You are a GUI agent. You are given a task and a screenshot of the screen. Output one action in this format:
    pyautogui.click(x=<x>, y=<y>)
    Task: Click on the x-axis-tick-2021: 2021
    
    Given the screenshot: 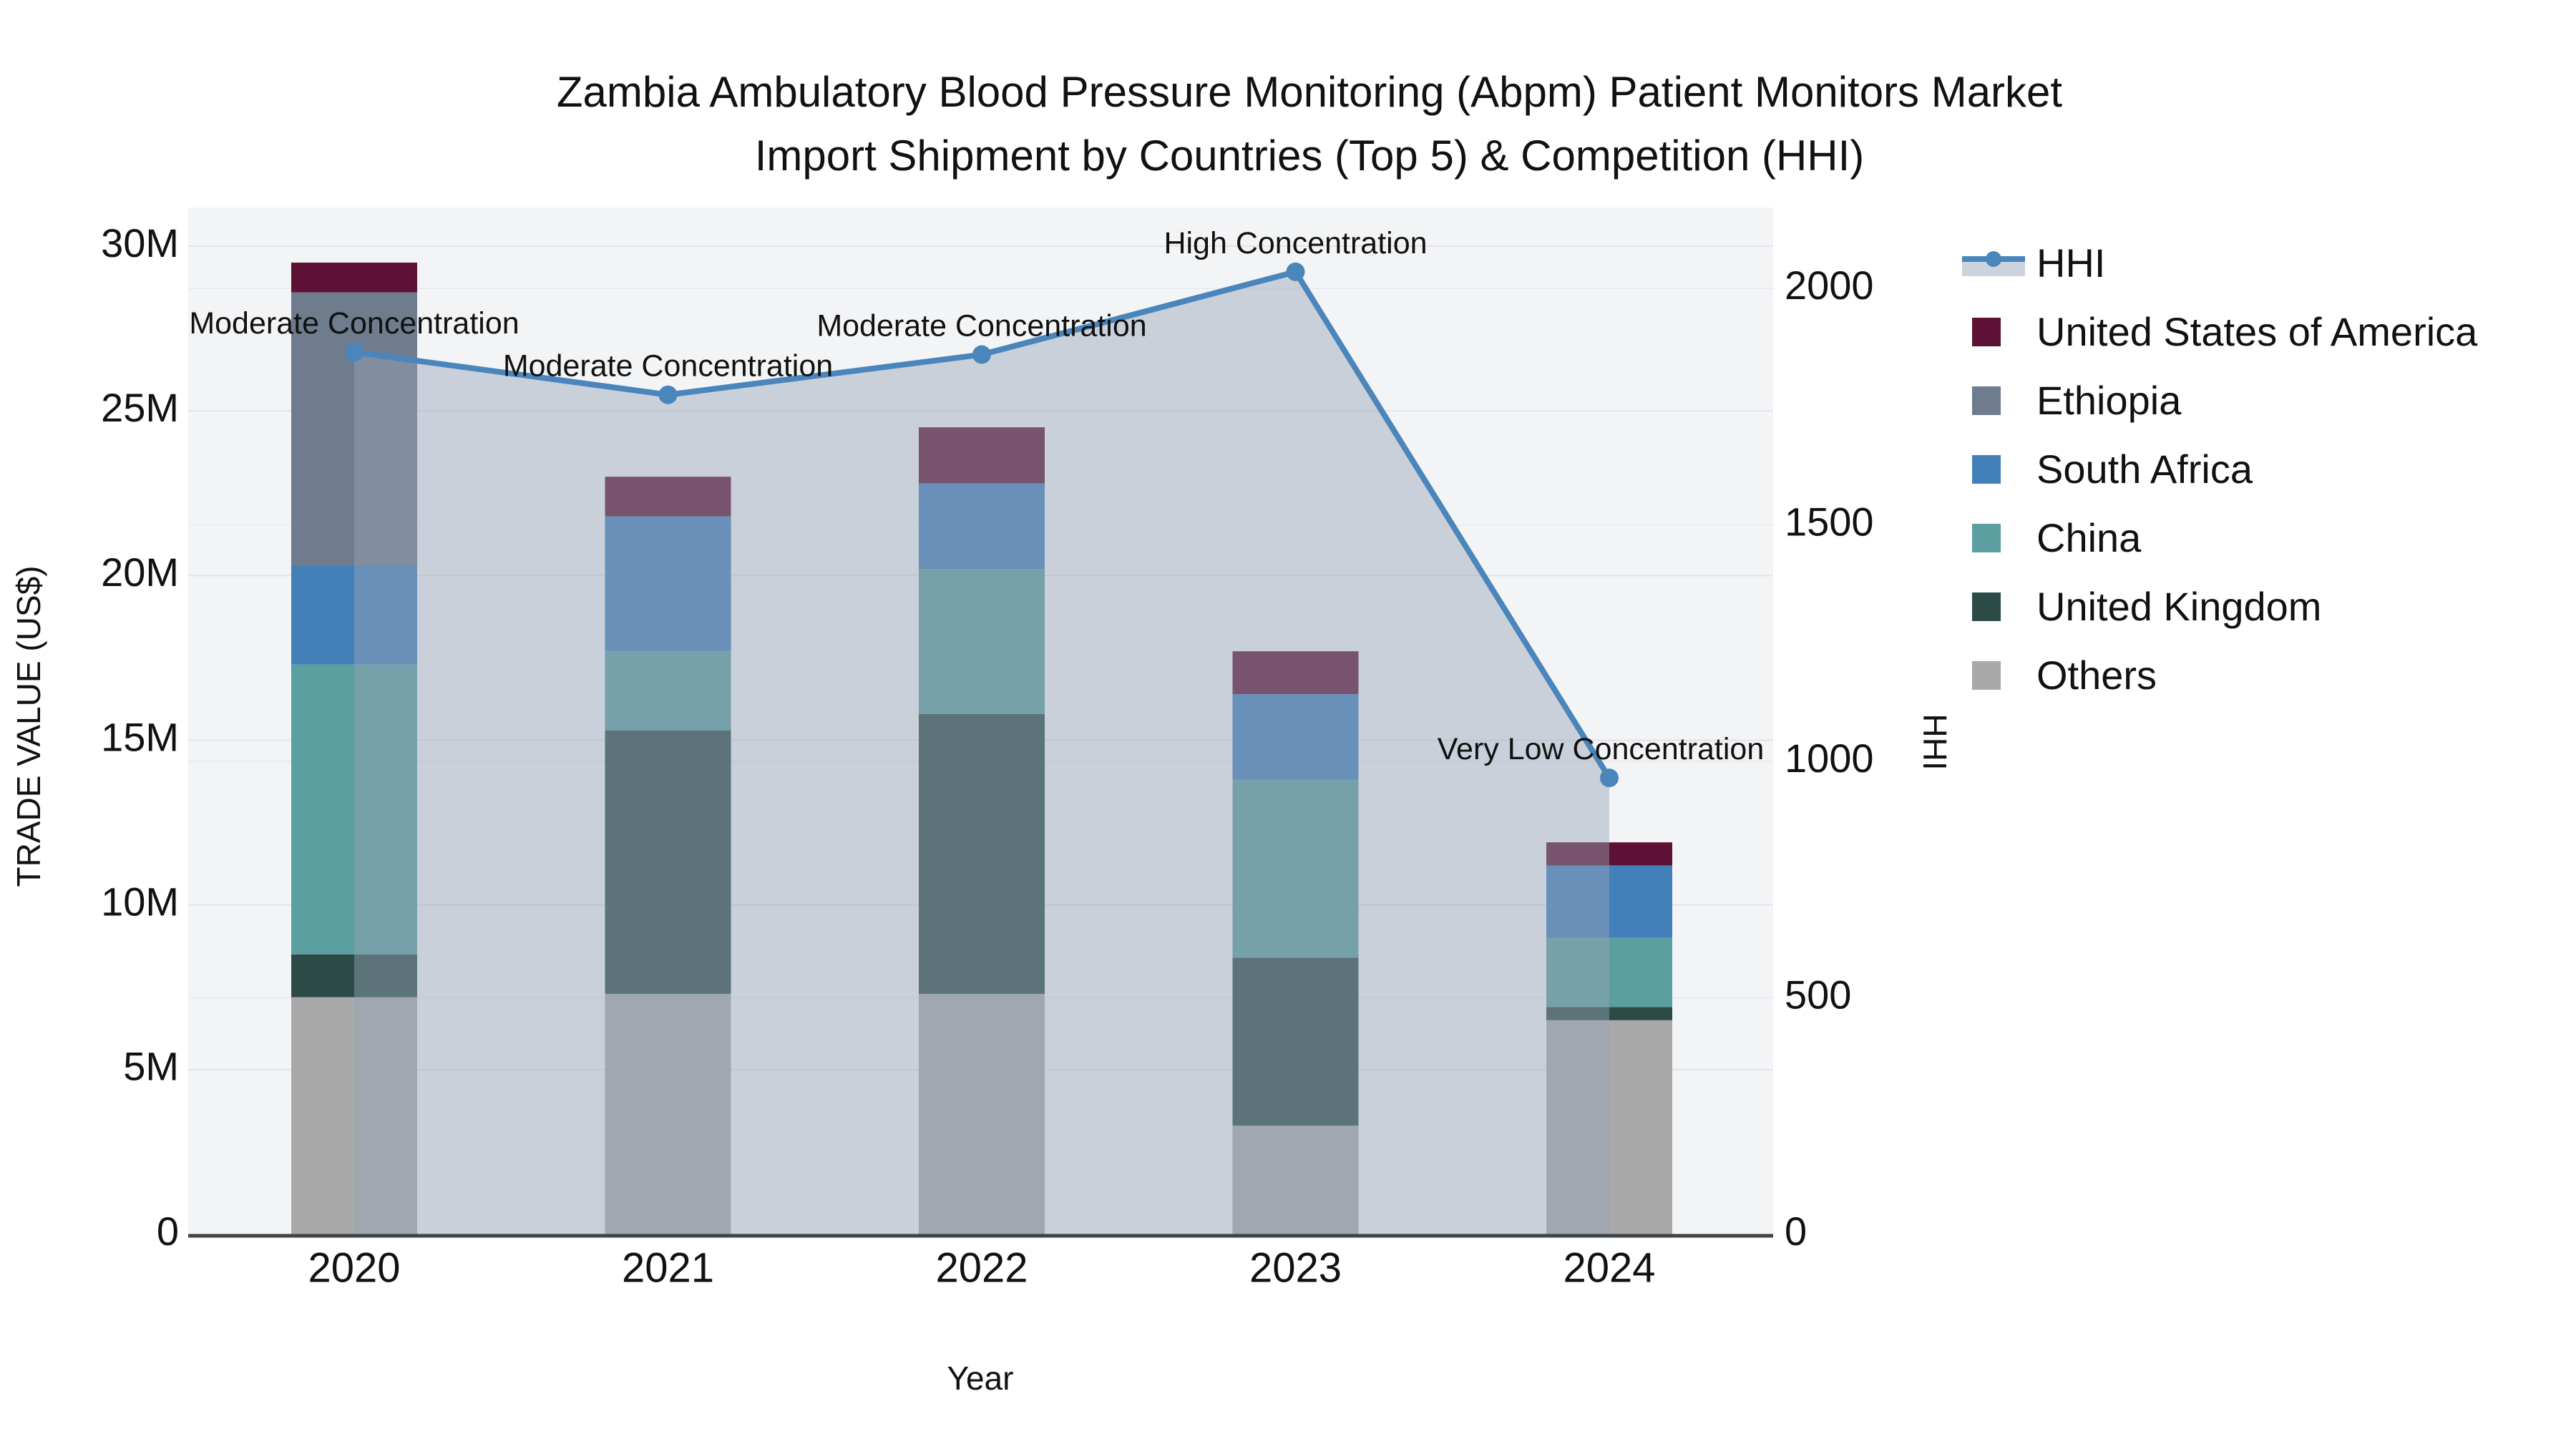 What is the action you would take?
    pyautogui.click(x=668, y=1267)
    